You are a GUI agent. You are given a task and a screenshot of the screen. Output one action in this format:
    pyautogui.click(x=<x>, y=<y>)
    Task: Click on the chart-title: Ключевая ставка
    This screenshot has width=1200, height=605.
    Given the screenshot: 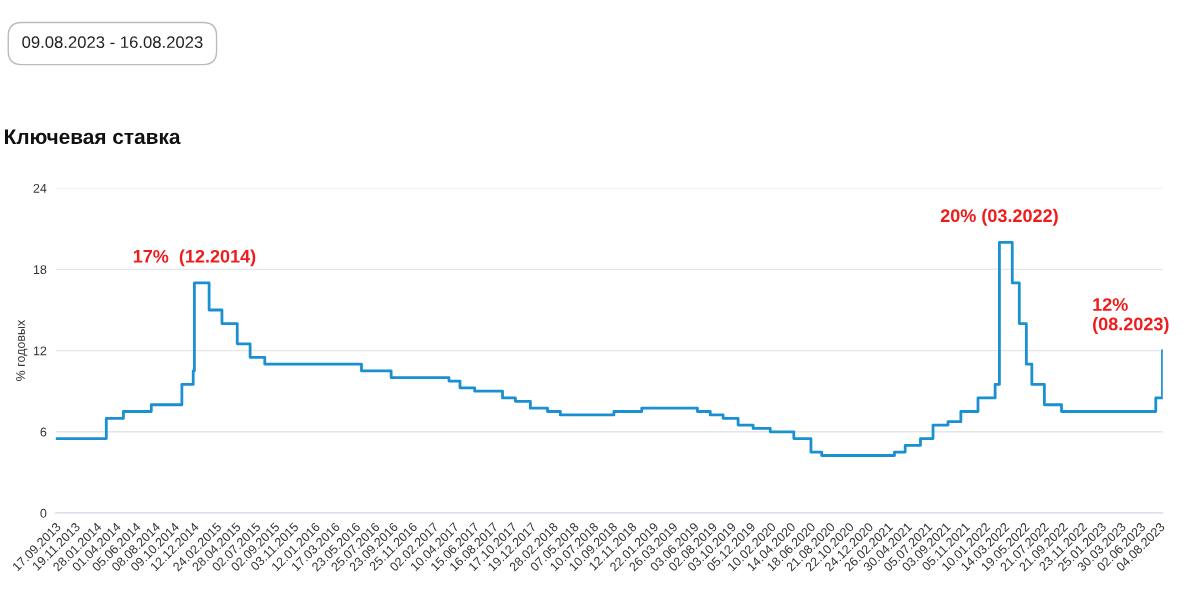 What is the action you would take?
    pyautogui.click(x=92, y=137)
    